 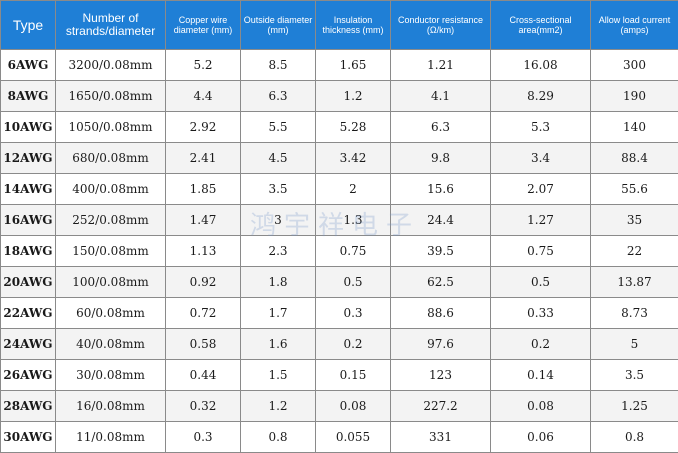 What do you see at coordinates (111, 158) in the screenshot?
I see `cell-strands: 680/0.08mm` at bounding box center [111, 158].